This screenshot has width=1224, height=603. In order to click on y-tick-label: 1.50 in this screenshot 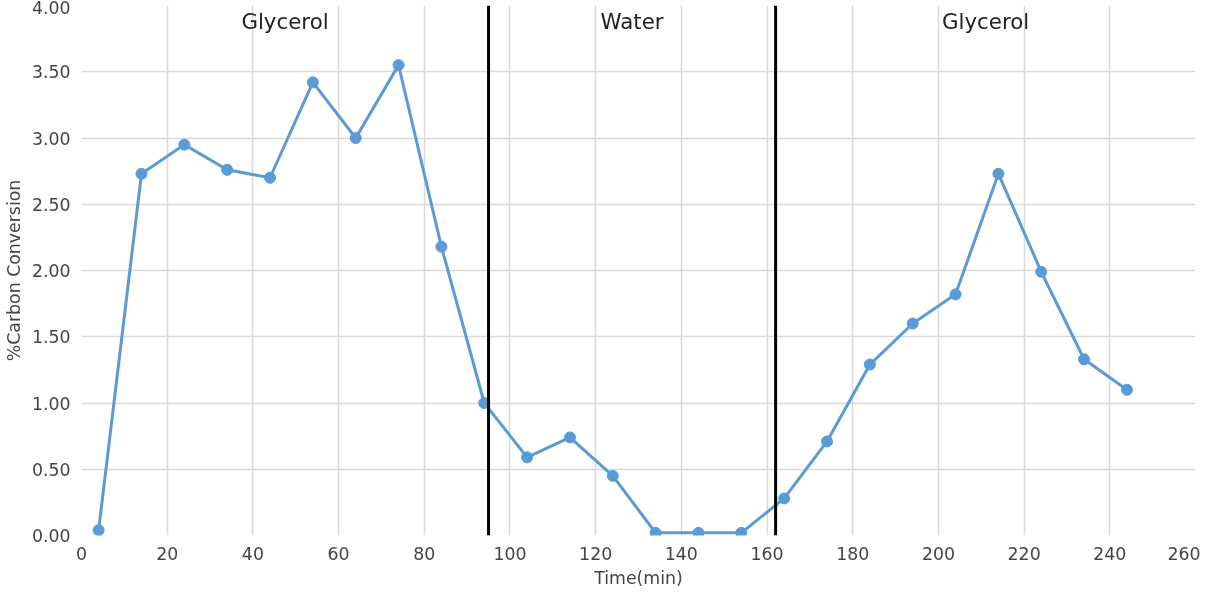, I will do `click(51, 337)`.